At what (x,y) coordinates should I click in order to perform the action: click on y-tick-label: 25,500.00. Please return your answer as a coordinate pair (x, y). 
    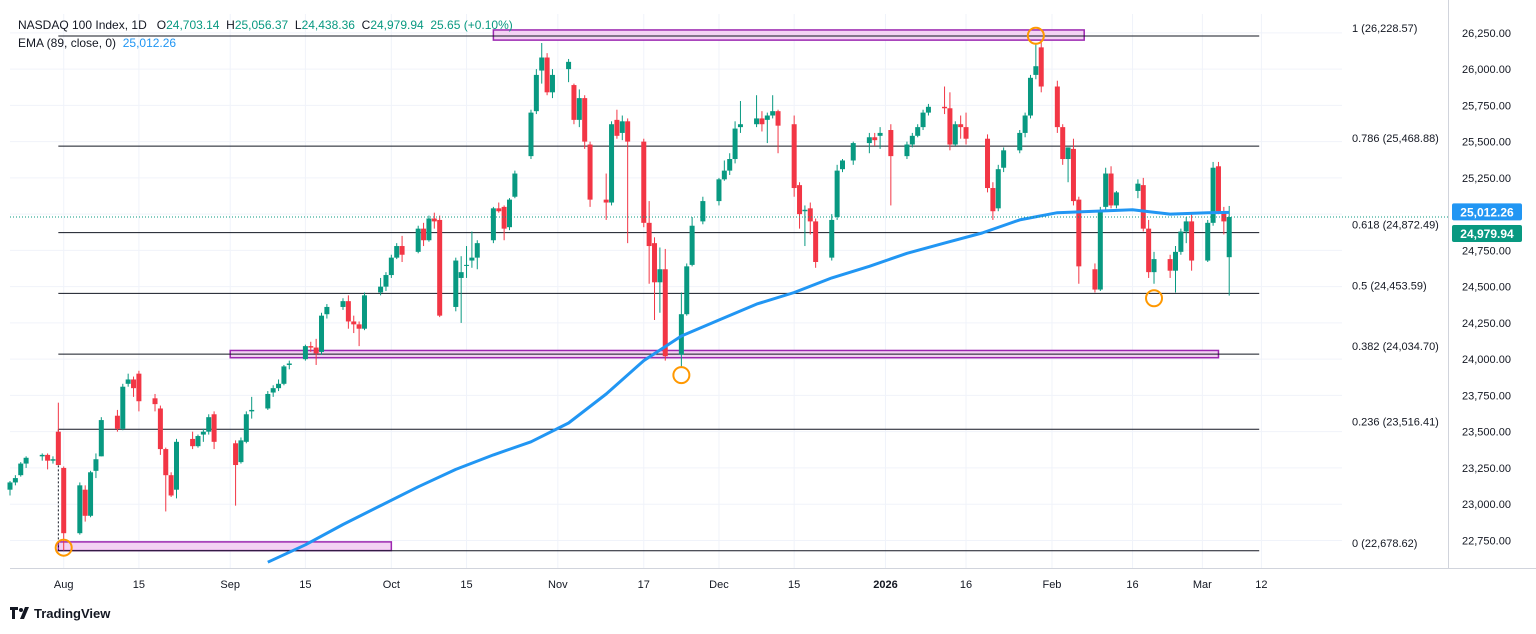
    Looking at the image, I should click on (1486, 143).